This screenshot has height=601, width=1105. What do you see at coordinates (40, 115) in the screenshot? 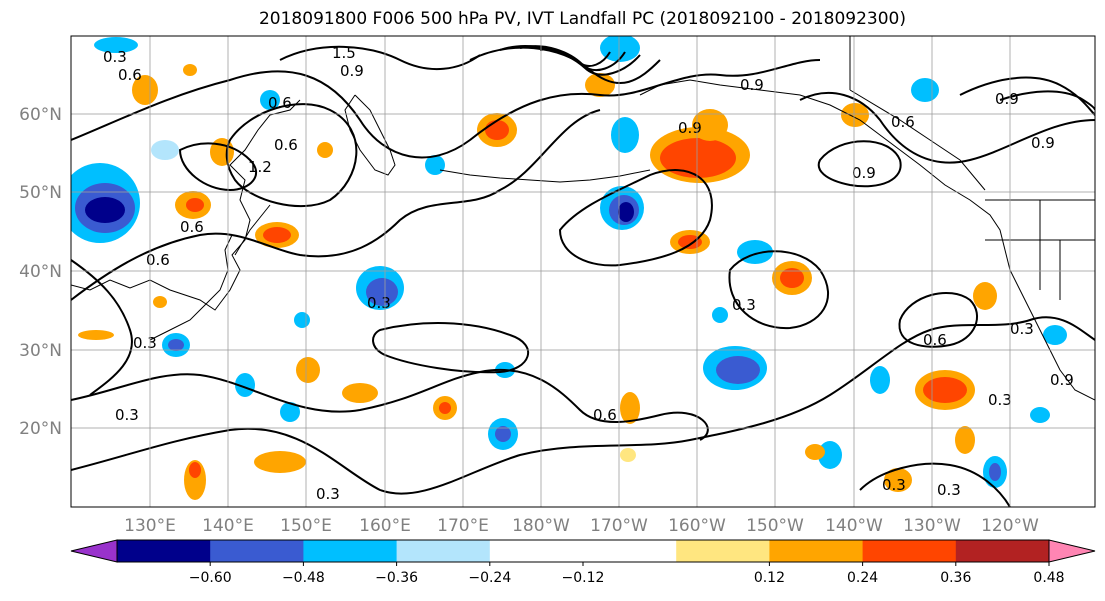
I see `lat-label: 60°N` at bounding box center [40, 115].